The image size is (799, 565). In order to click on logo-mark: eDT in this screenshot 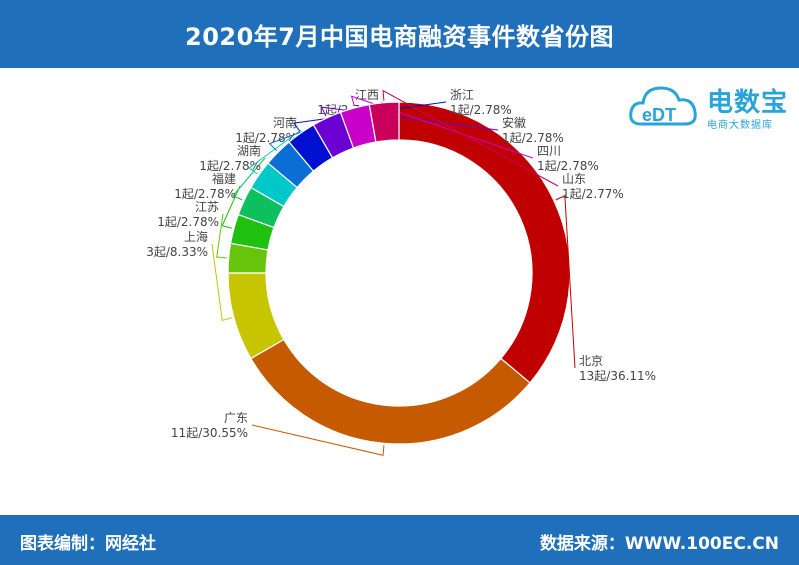, I will do `click(659, 115)`.